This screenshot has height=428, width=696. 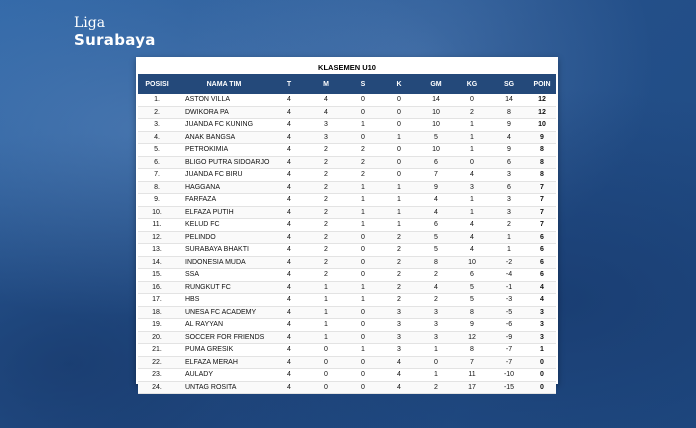 I want to click on cell-gm: 6, so click(x=436, y=162).